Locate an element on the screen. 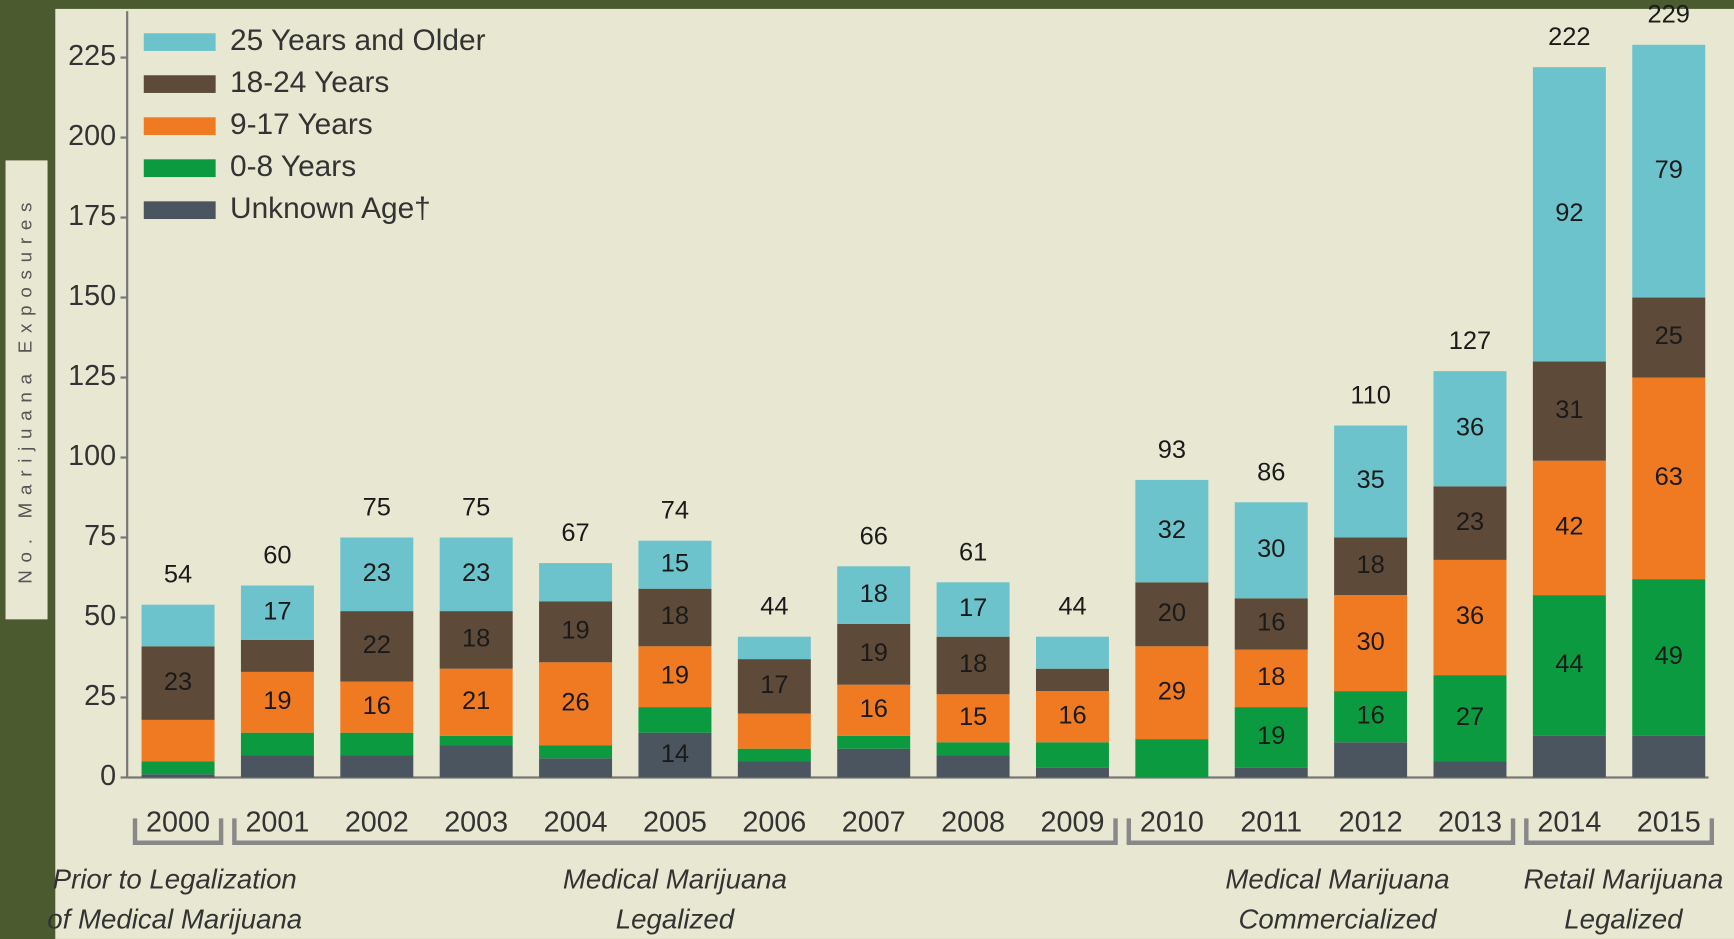 Image resolution: width=1734 pixels, height=939 pixels. total-label: 110 is located at coordinates (1370, 395).